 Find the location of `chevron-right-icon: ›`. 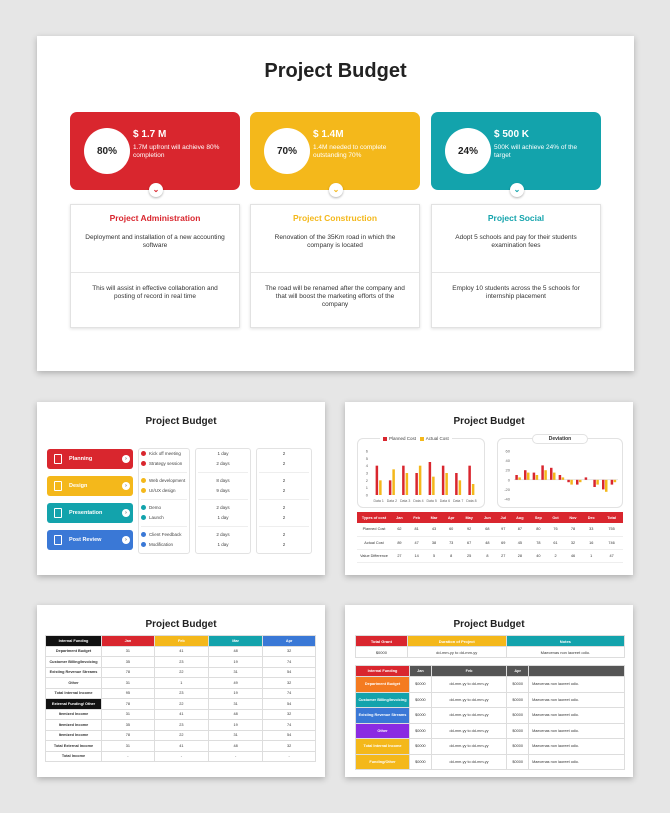

chevron-right-icon: › is located at coordinates (126, 459).